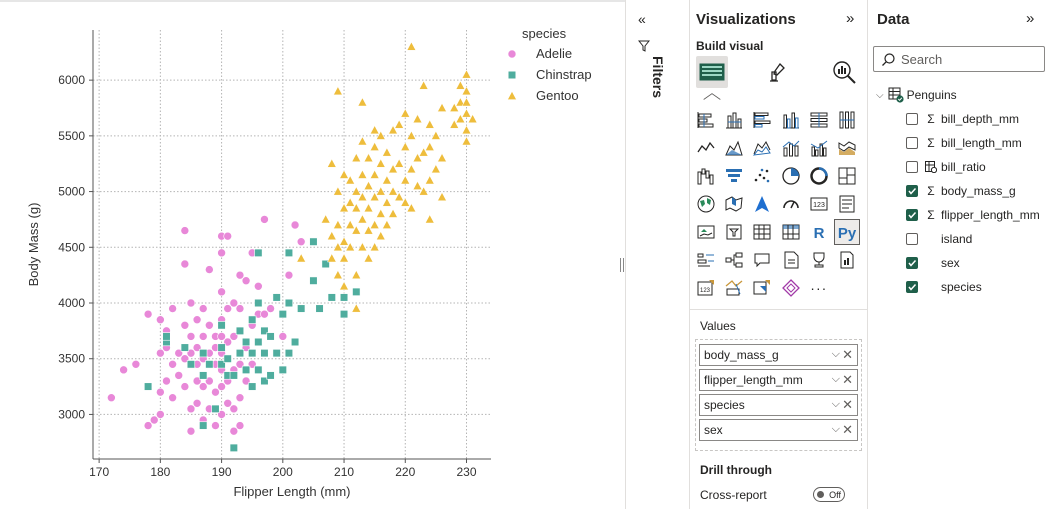  I want to click on value-field-pill: body_mass_g ⌵ ✕, so click(778, 355).